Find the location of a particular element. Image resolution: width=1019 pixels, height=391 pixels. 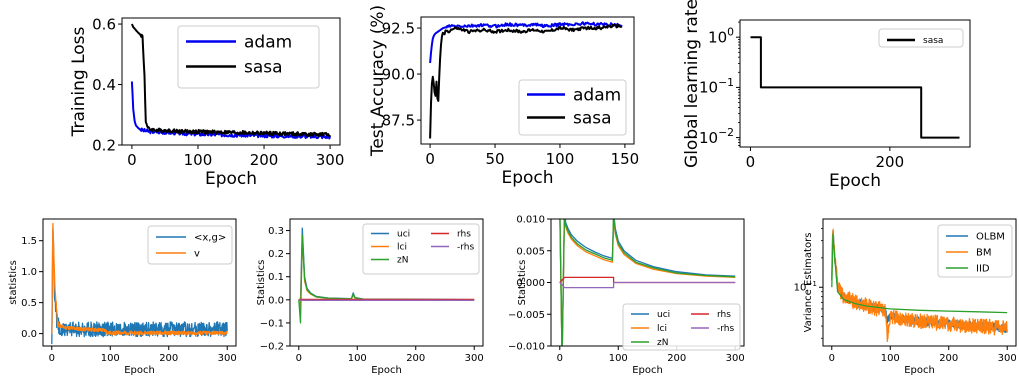

y-axis-label: Statistics is located at coordinates (522, 283).